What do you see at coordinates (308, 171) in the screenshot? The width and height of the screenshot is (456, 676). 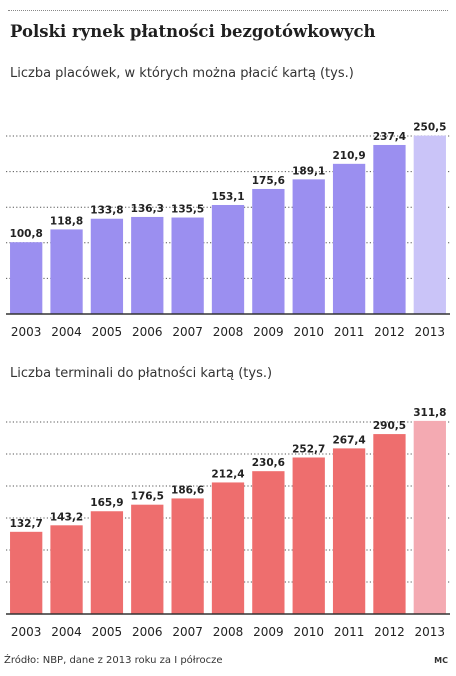 I see `data-label-2010: 189,1` at bounding box center [308, 171].